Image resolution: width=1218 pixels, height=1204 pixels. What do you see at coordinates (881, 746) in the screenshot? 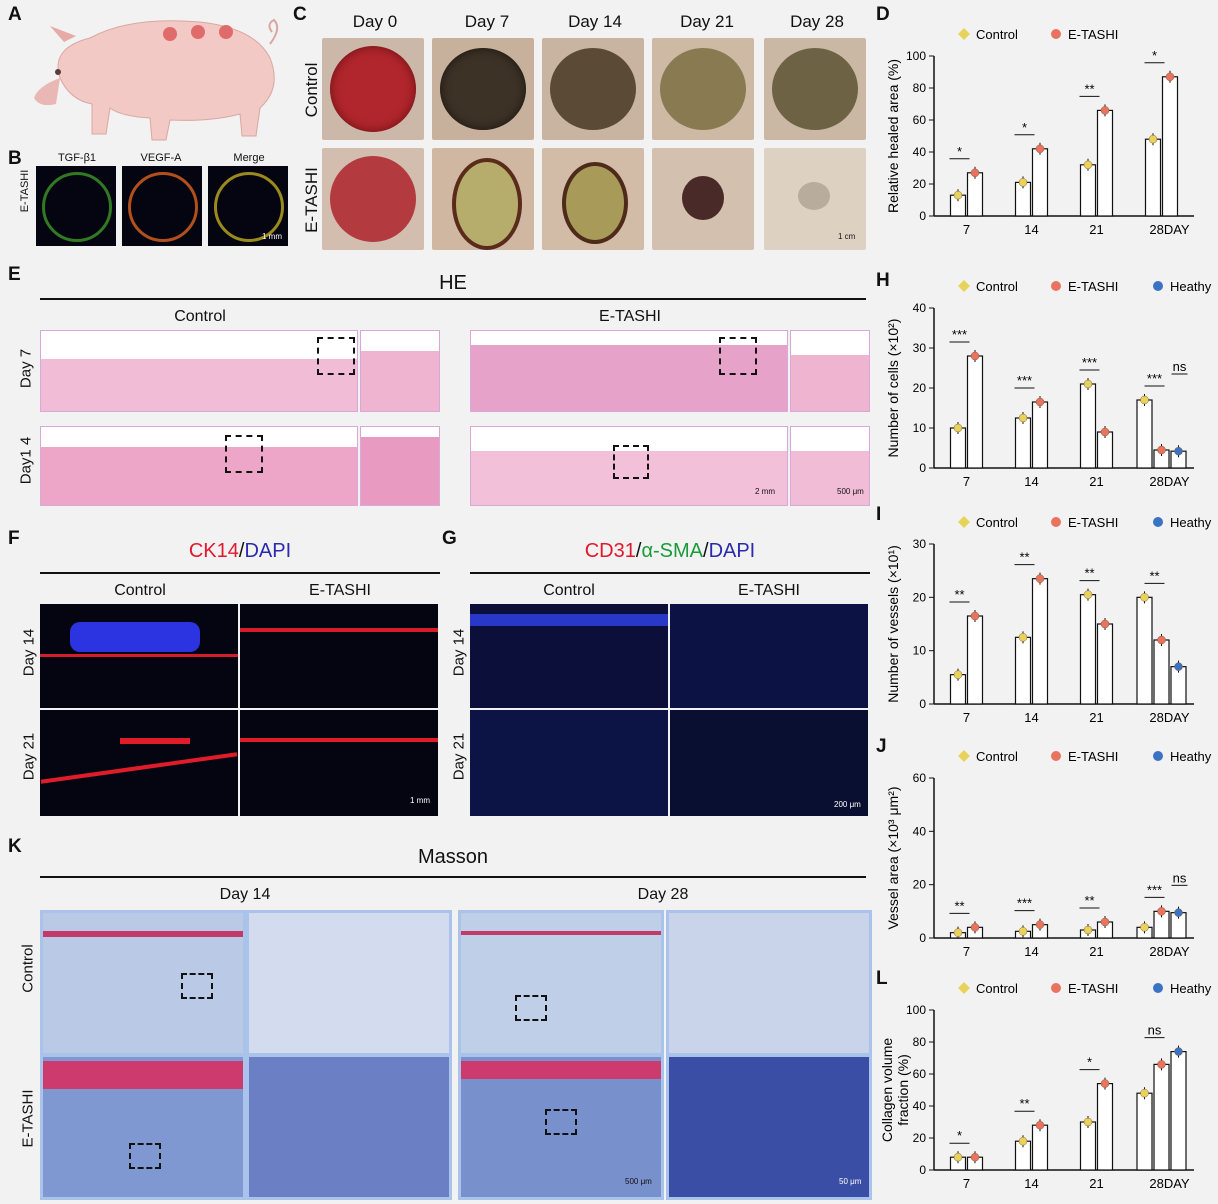
I see `panel-label-j: J` at bounding box center [881, 746].